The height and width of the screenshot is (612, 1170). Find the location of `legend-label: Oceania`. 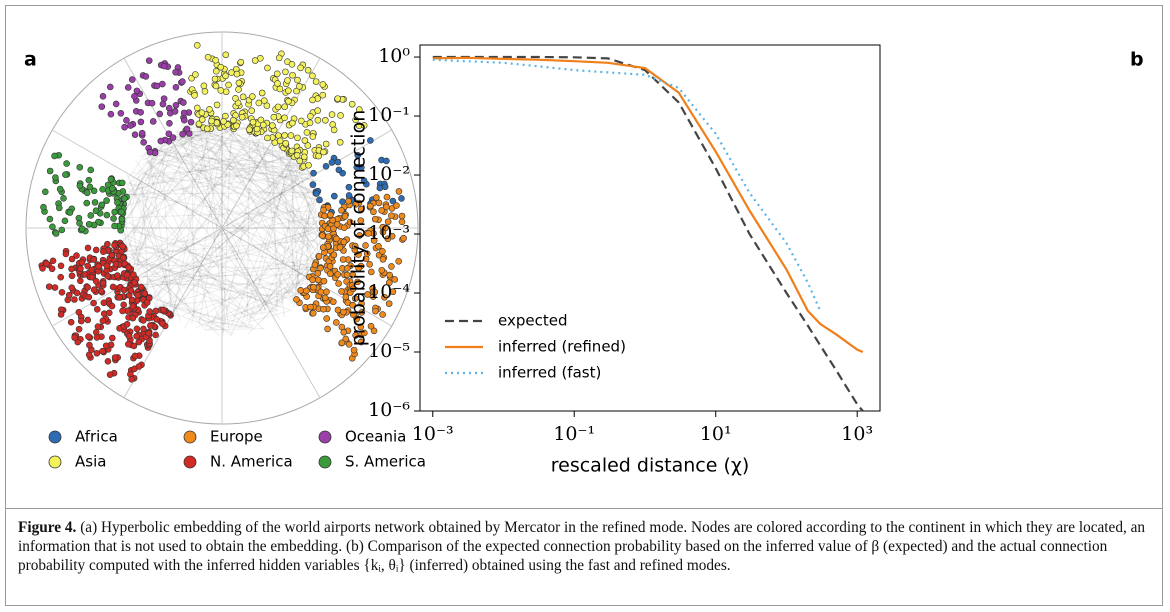

legend-label: Oceania is located at coordinates (375, 437).